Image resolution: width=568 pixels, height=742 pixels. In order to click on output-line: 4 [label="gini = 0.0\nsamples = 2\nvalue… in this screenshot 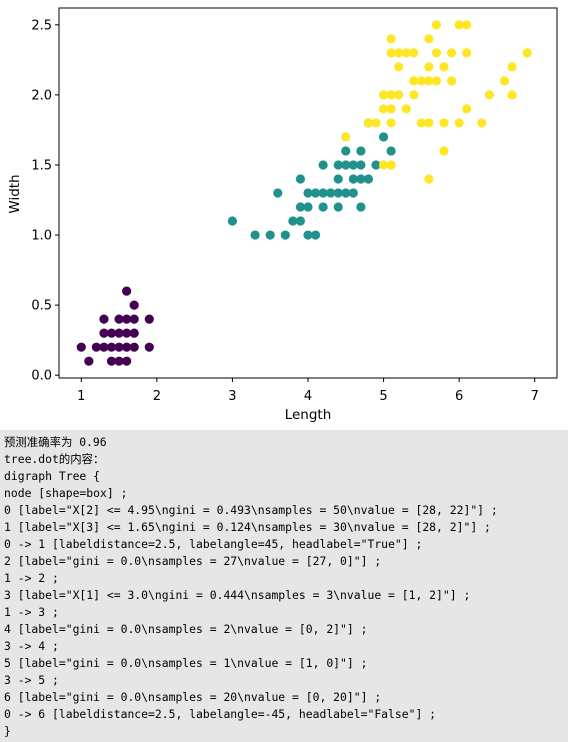, I will do `click(186, 629)`.